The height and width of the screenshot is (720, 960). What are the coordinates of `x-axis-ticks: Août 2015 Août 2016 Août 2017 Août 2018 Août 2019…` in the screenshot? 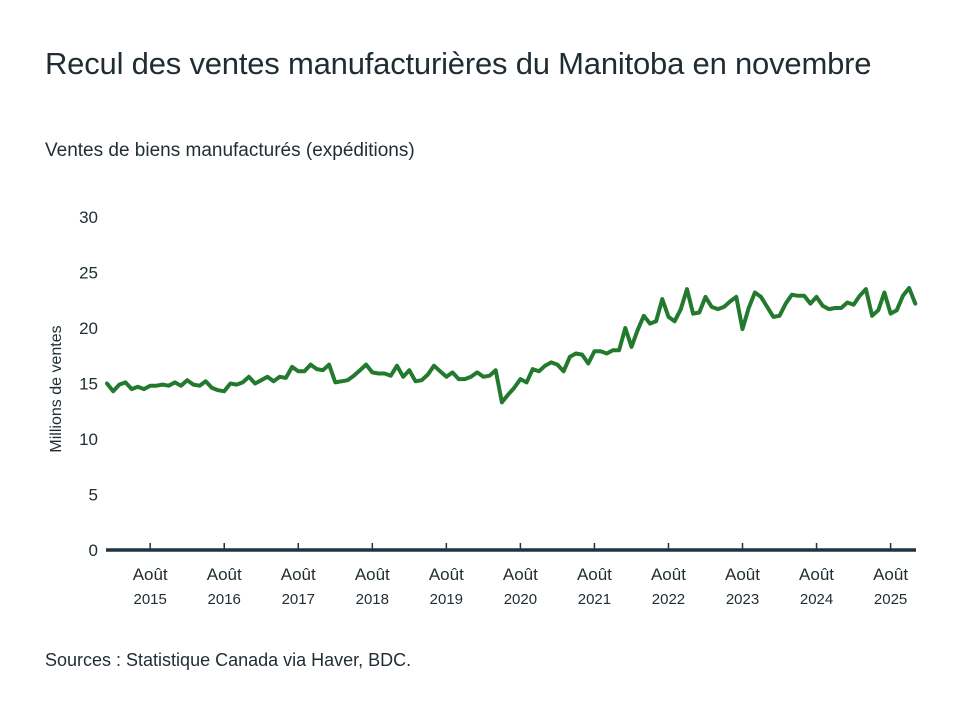 It's located at (520, 575).